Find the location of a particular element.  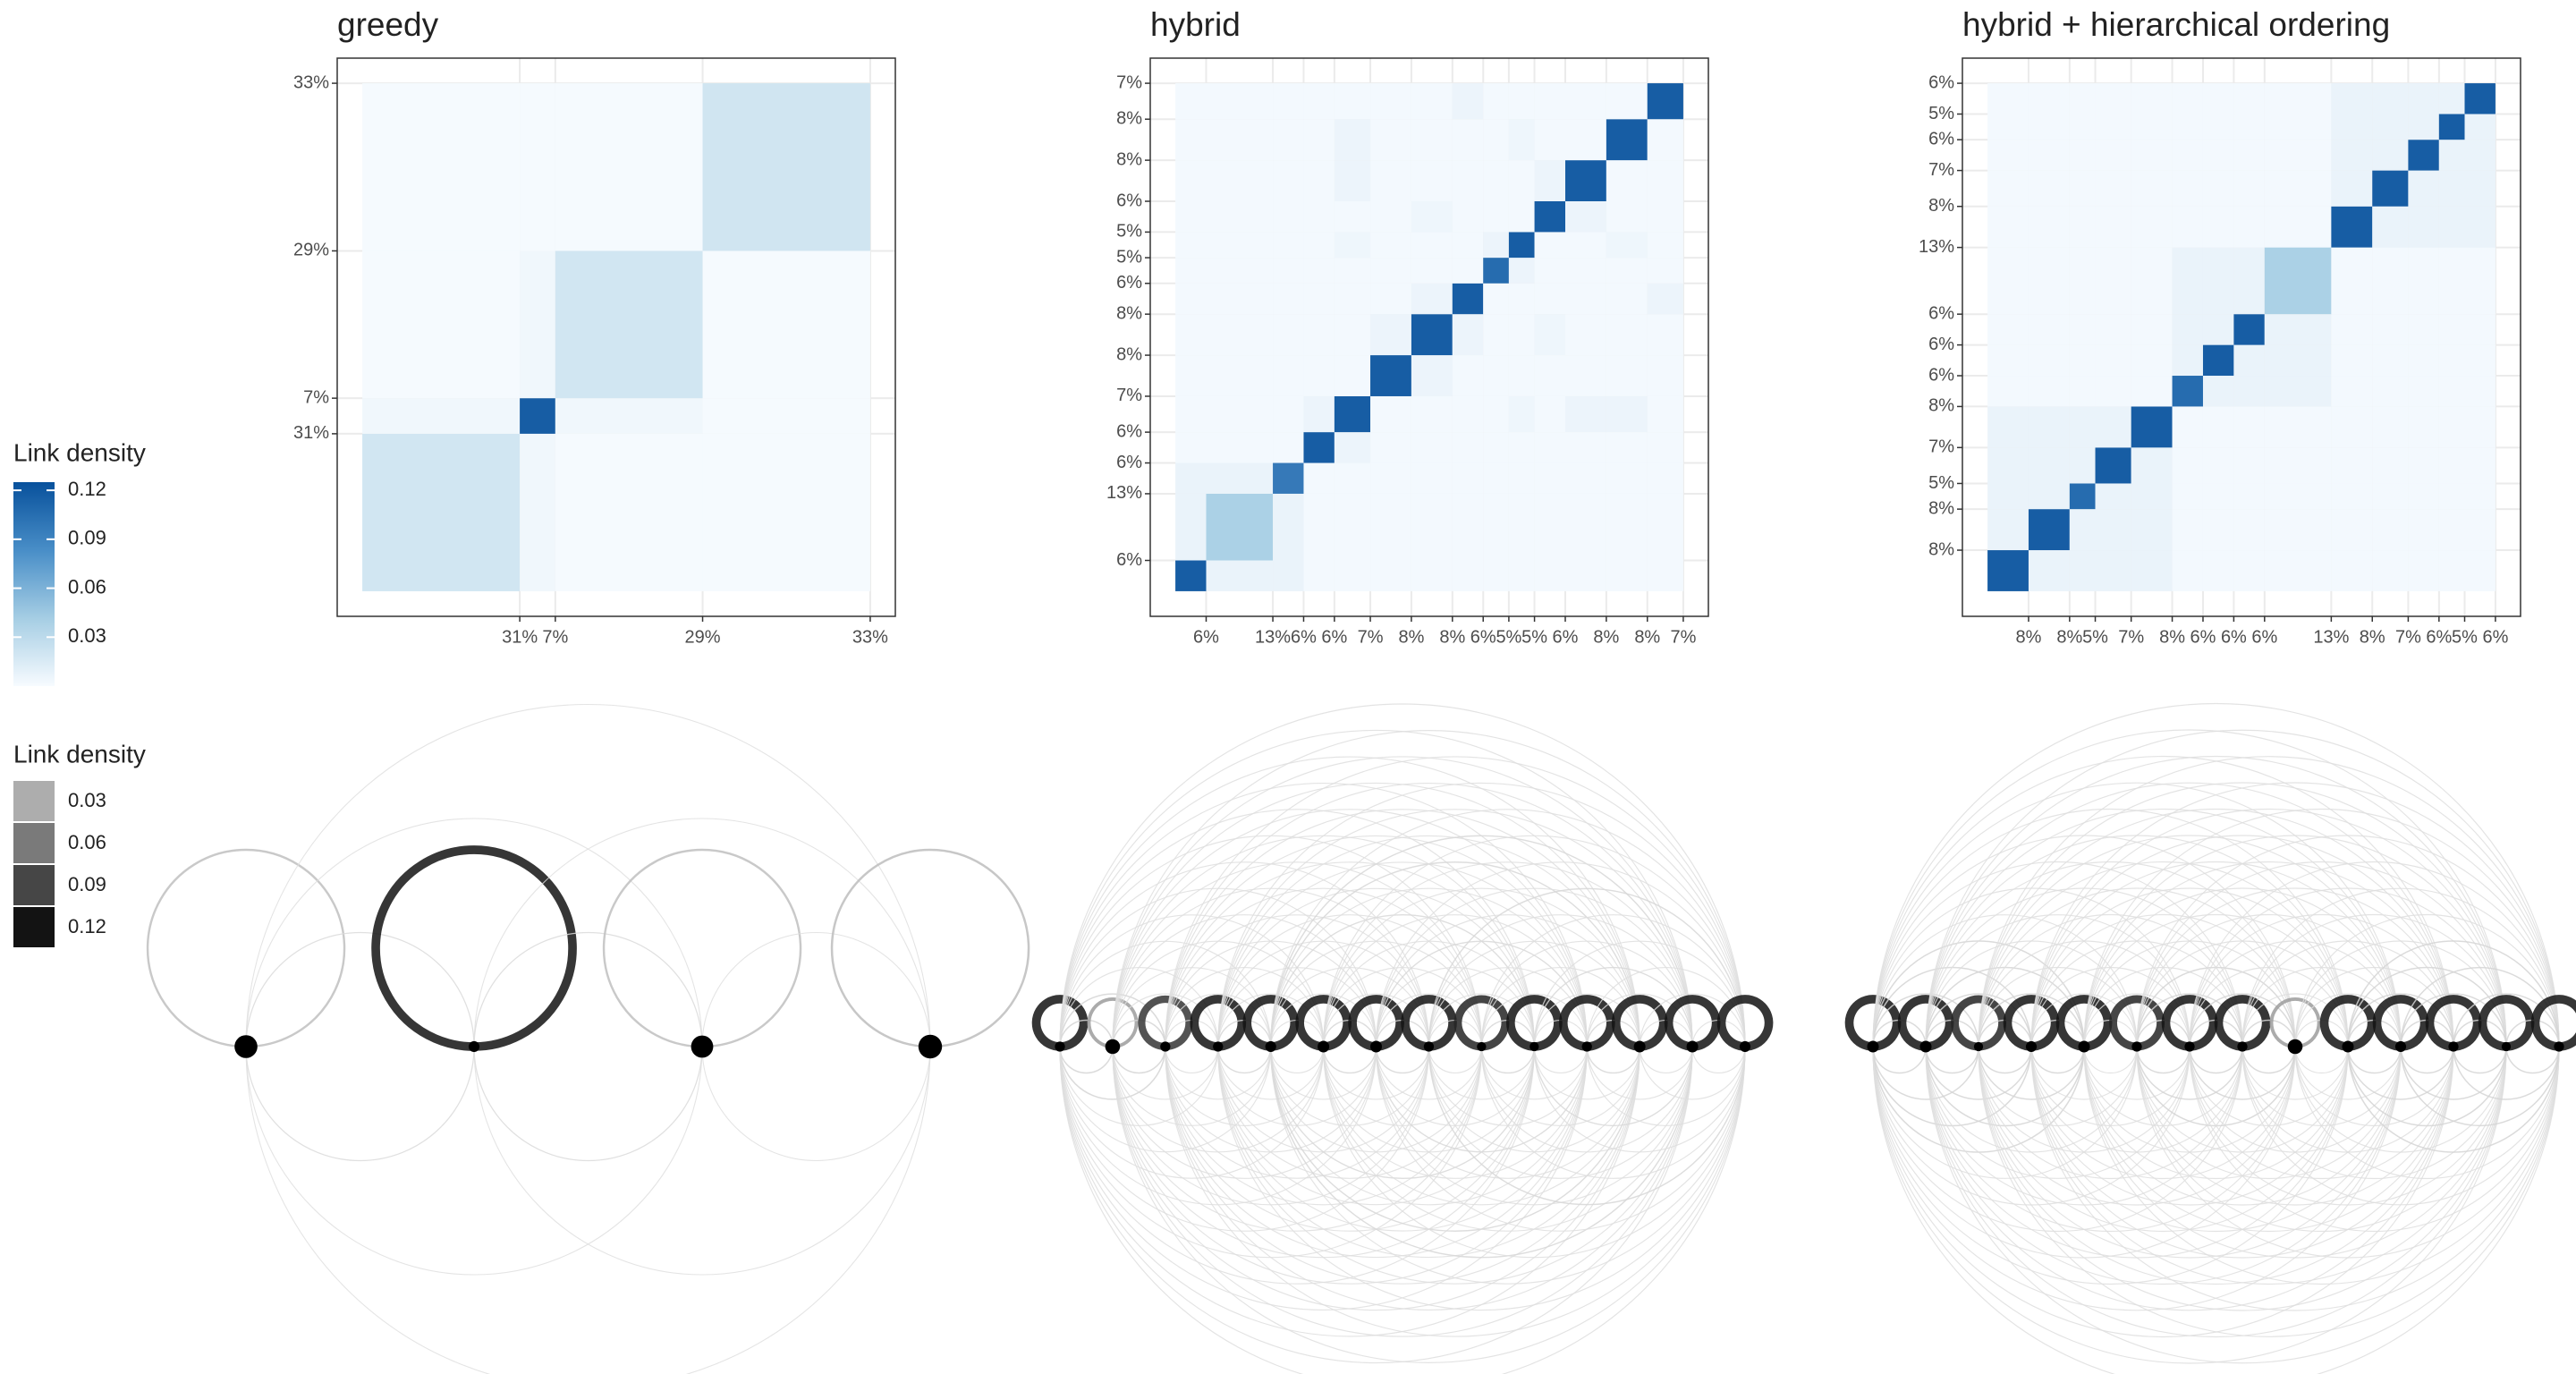

y-tick-label: 31% is located at coordinates (311, 433).